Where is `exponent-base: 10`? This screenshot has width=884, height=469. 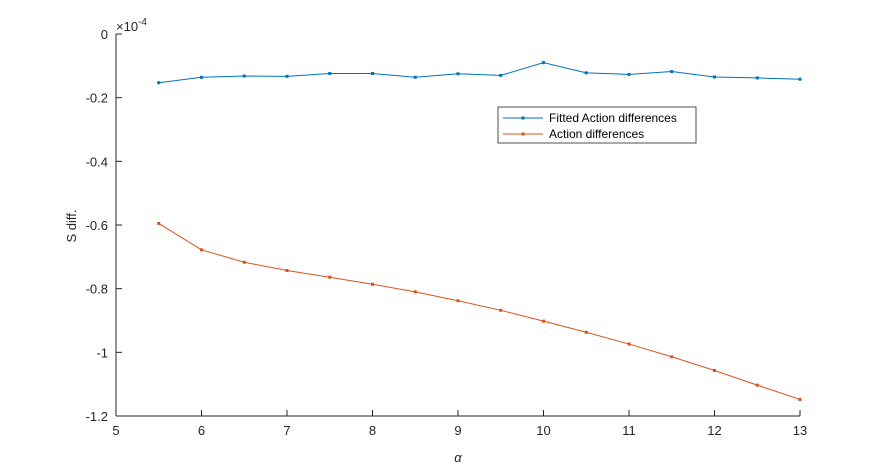
exponent-base: 10 is located at coordinates (131, 26).